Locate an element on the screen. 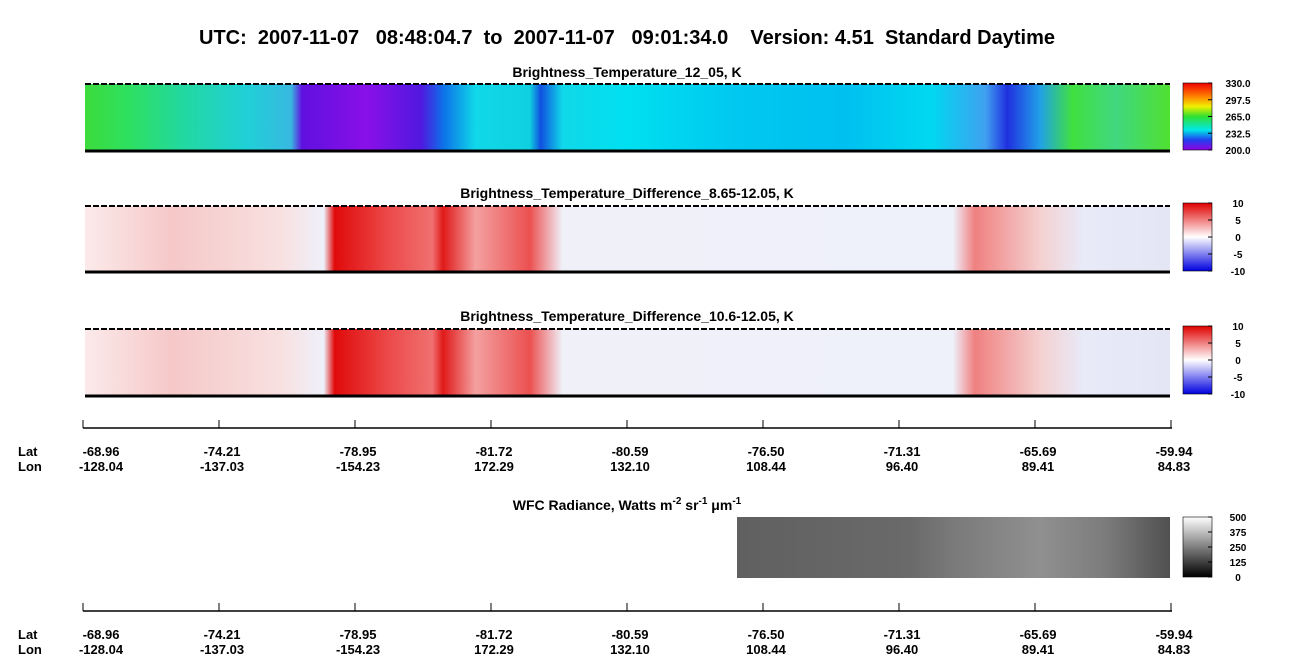  colorbar-tick-label: 232.5 is located at coordinates (1237, 134).